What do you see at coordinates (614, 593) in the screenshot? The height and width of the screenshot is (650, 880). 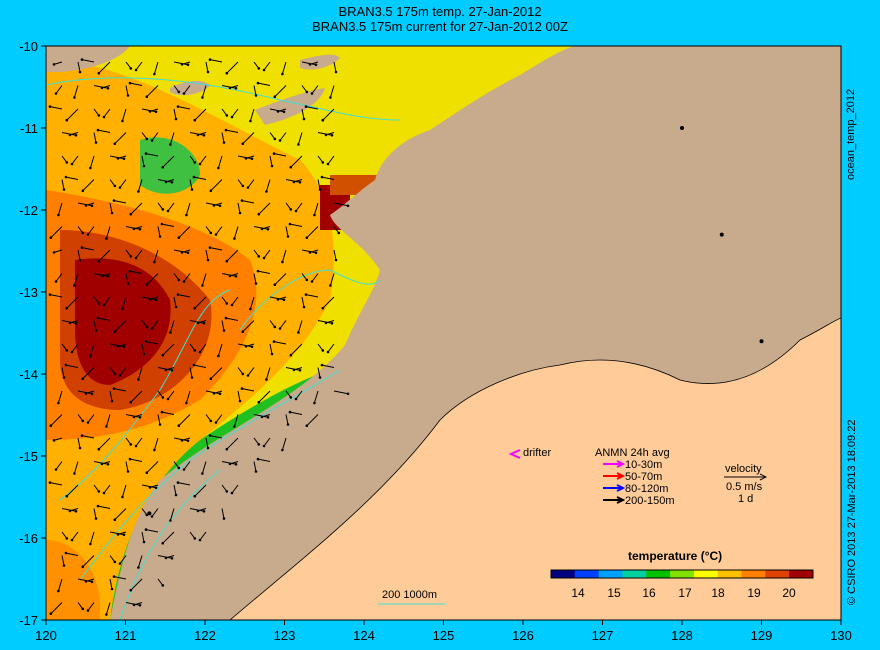 I see `colorbar-tick-label: 15` at bounding box center [614, 593].